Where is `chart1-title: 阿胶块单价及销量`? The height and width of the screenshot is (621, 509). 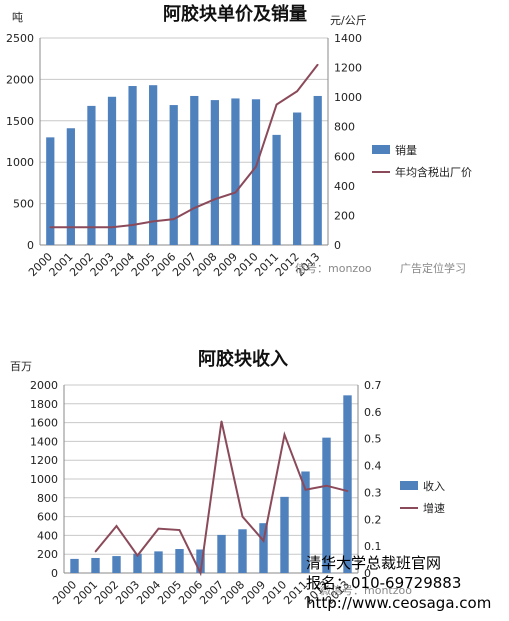 chart1-title: 阿胶块单价及销量 is located at coordinates (235, 14).